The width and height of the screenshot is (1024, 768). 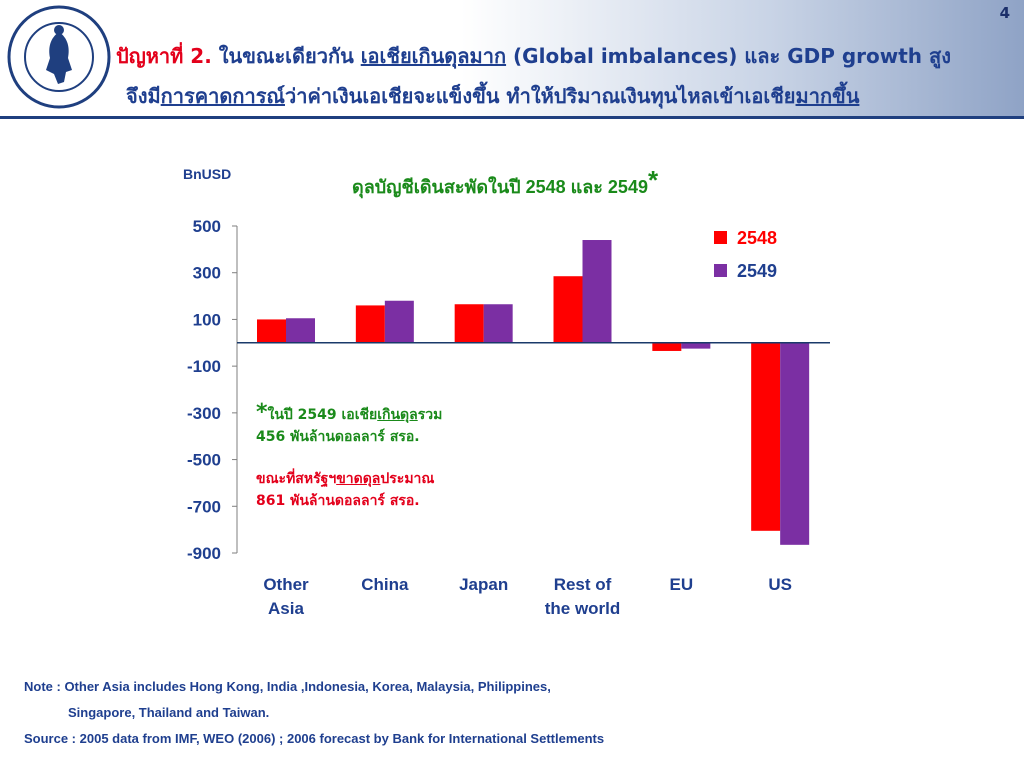 What do you see at coordinates (407, 479) in the screenshot?
I see `annotation-text: ประมาณ` at bounding box center [407, 479].